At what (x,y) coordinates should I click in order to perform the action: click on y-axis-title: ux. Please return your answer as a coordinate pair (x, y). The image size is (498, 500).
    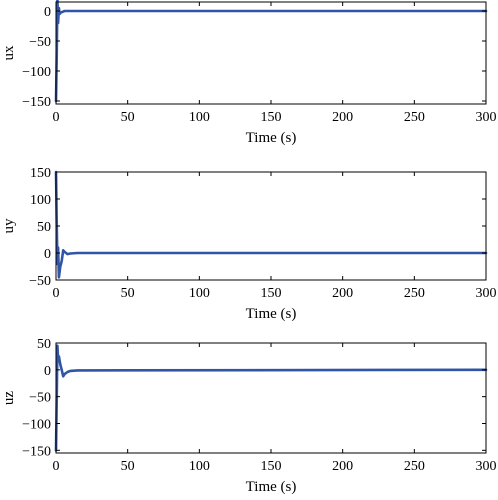
    Looking at the image, I should click on (9, 53).